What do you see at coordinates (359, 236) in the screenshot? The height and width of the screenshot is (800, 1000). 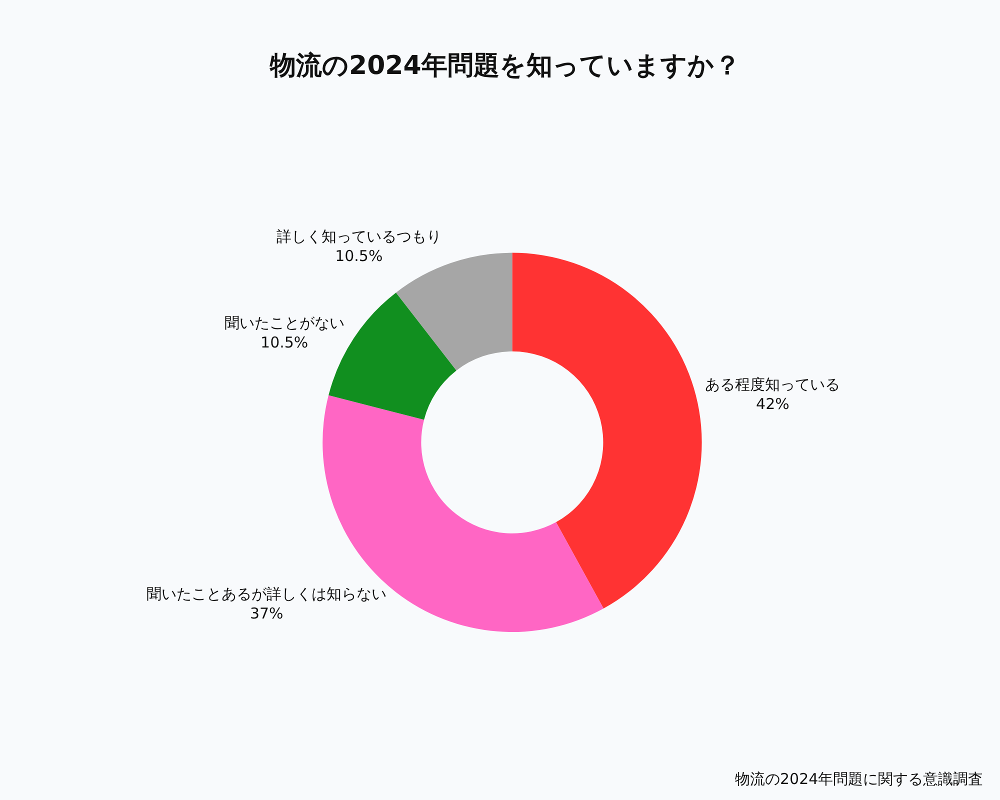 I see `slice-label: 詳しく知っているつもり` at bounding box center [359, 236].